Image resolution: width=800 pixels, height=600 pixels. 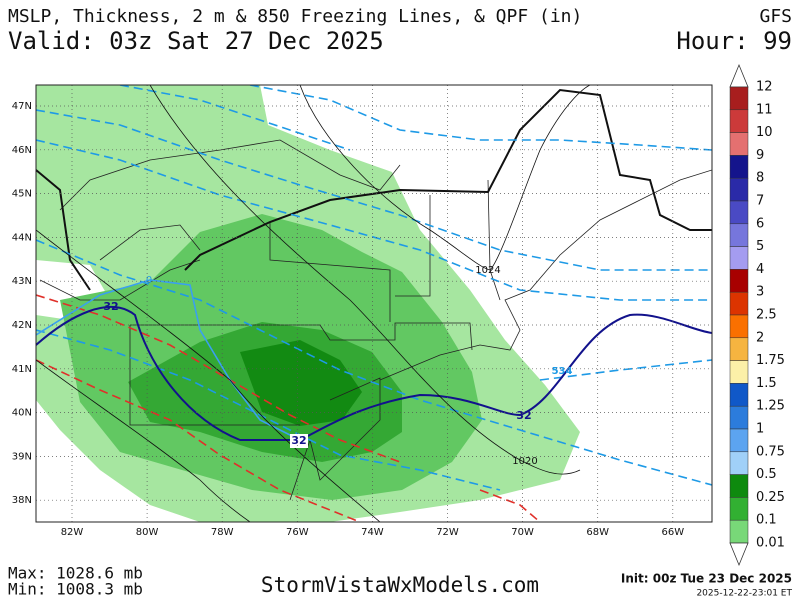 What do you see at coordinates (760, 155) in the screenshot?
I see `legend-label: 9` at bounding box center [760, 155].